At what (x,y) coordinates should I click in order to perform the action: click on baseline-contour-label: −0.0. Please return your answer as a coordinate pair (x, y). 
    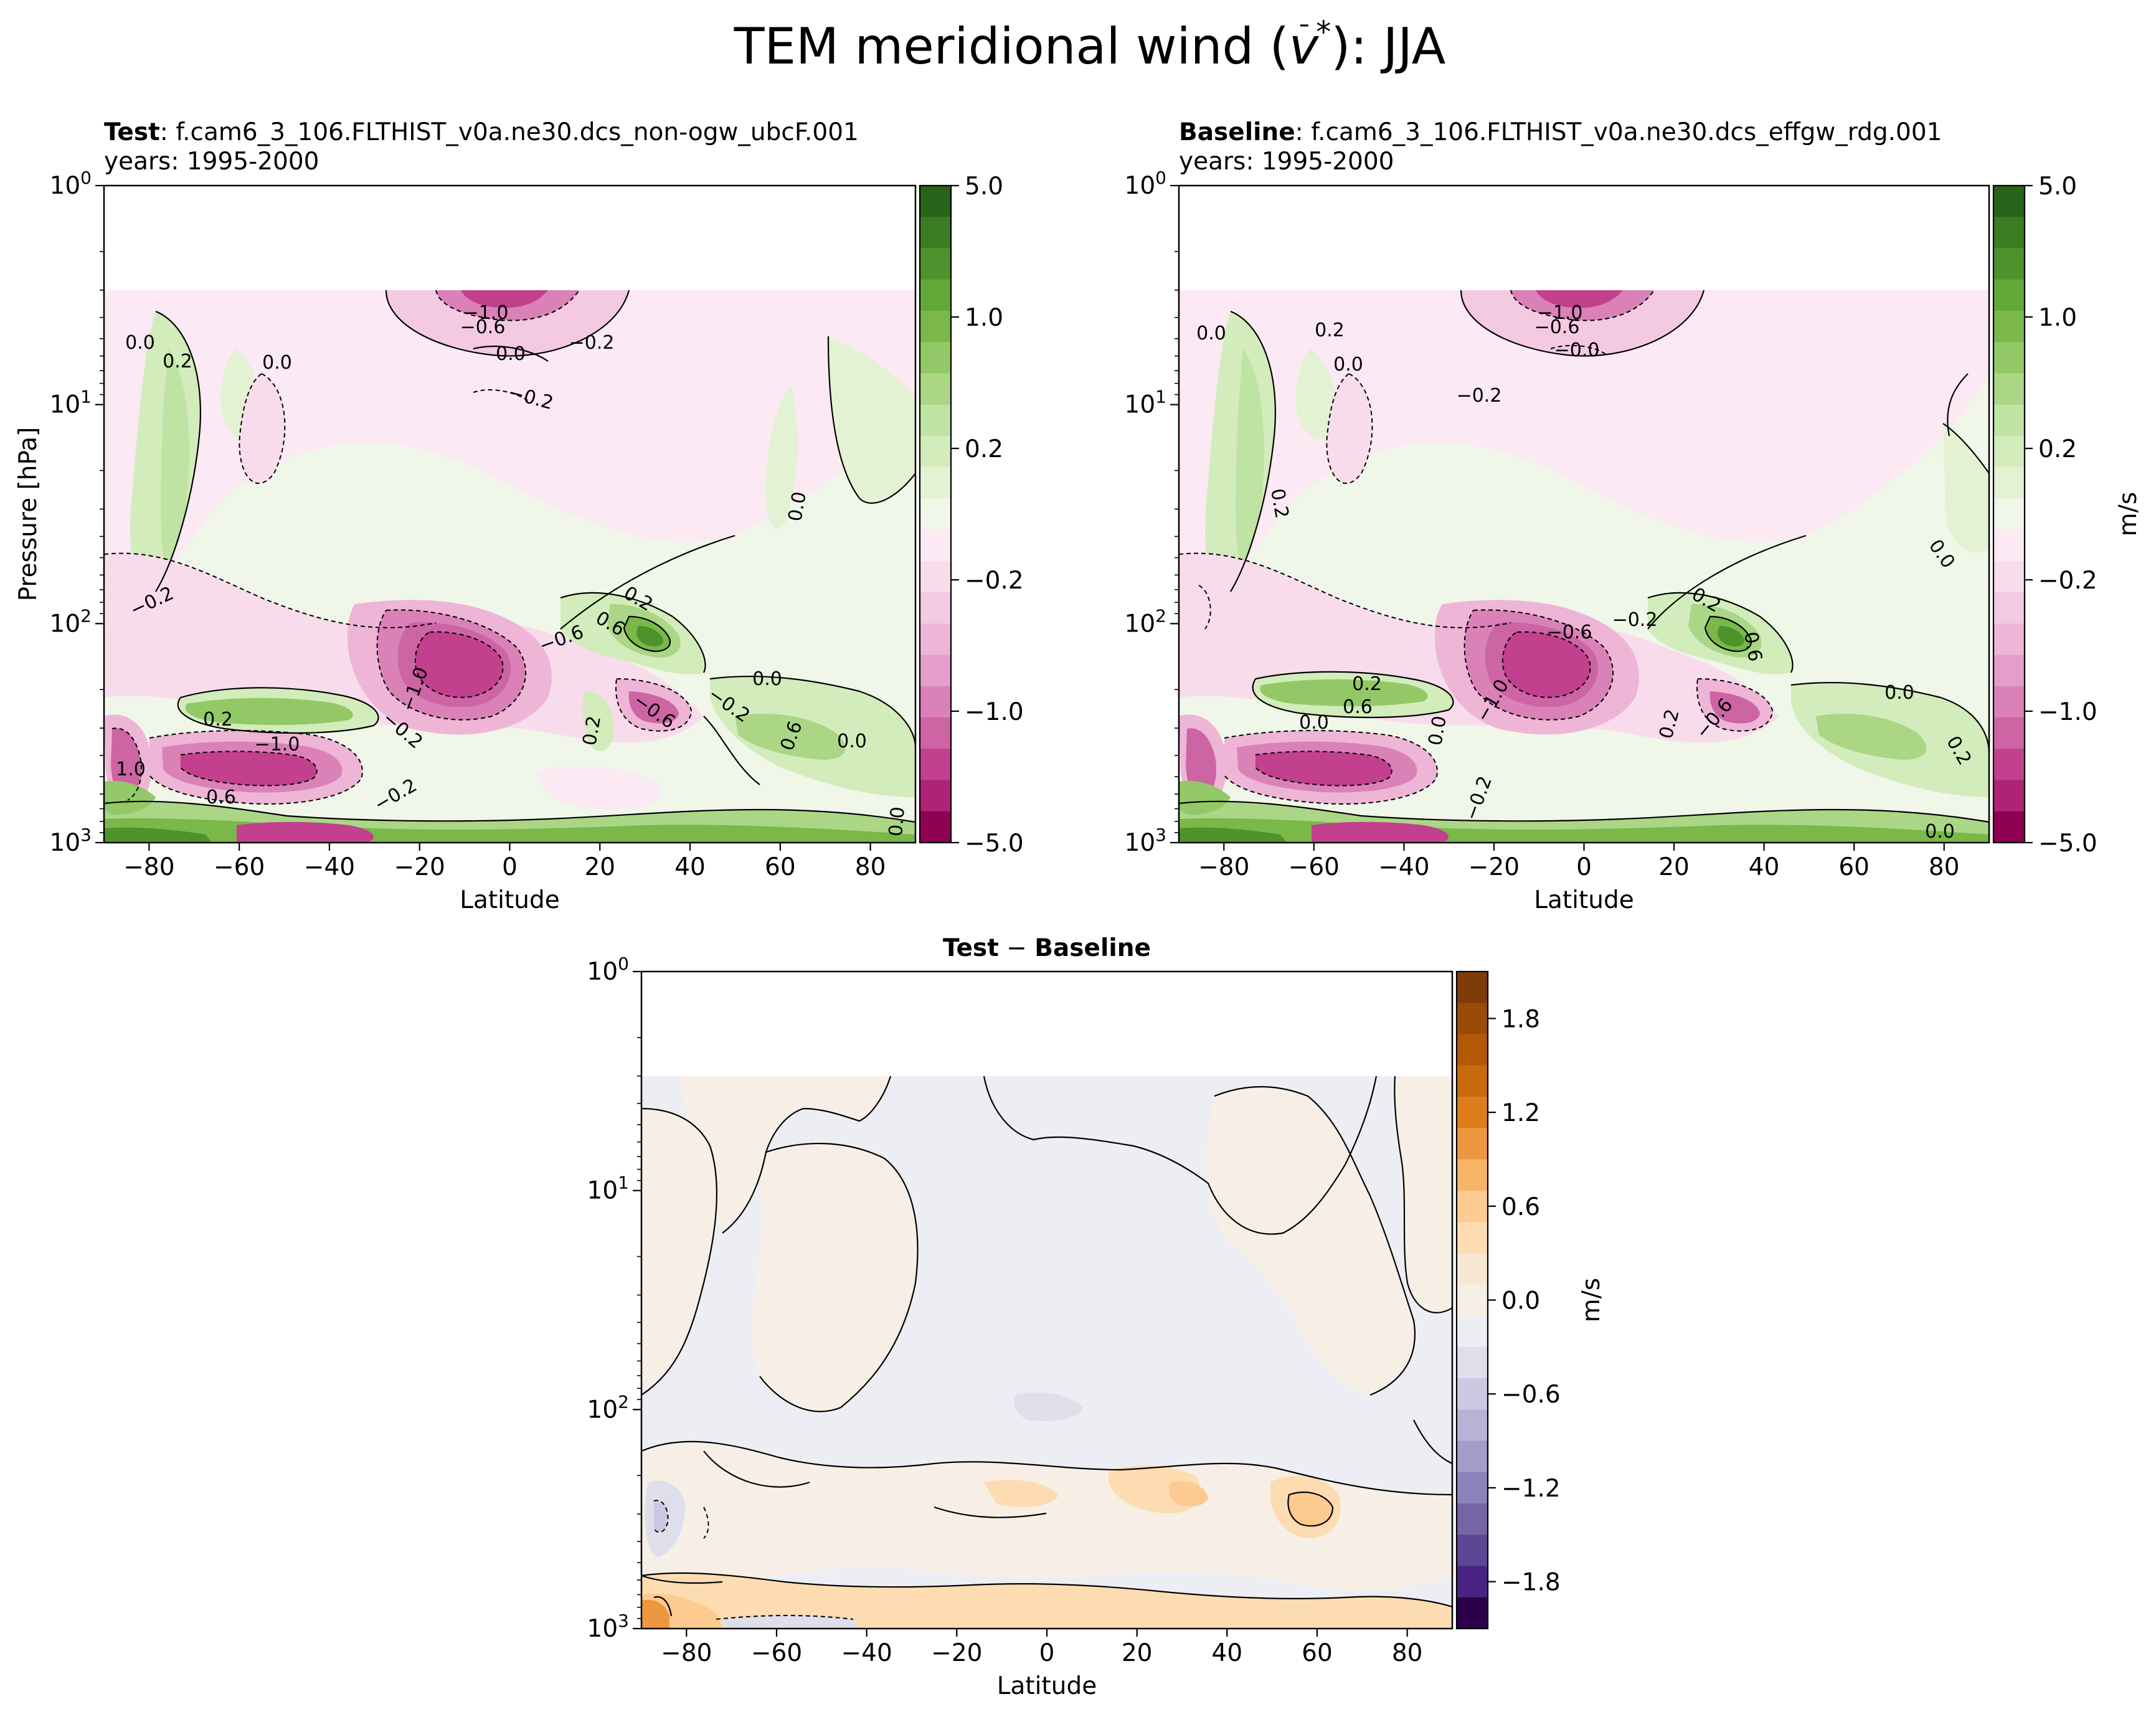
    Looking at the image, I should click on (1577, 350).